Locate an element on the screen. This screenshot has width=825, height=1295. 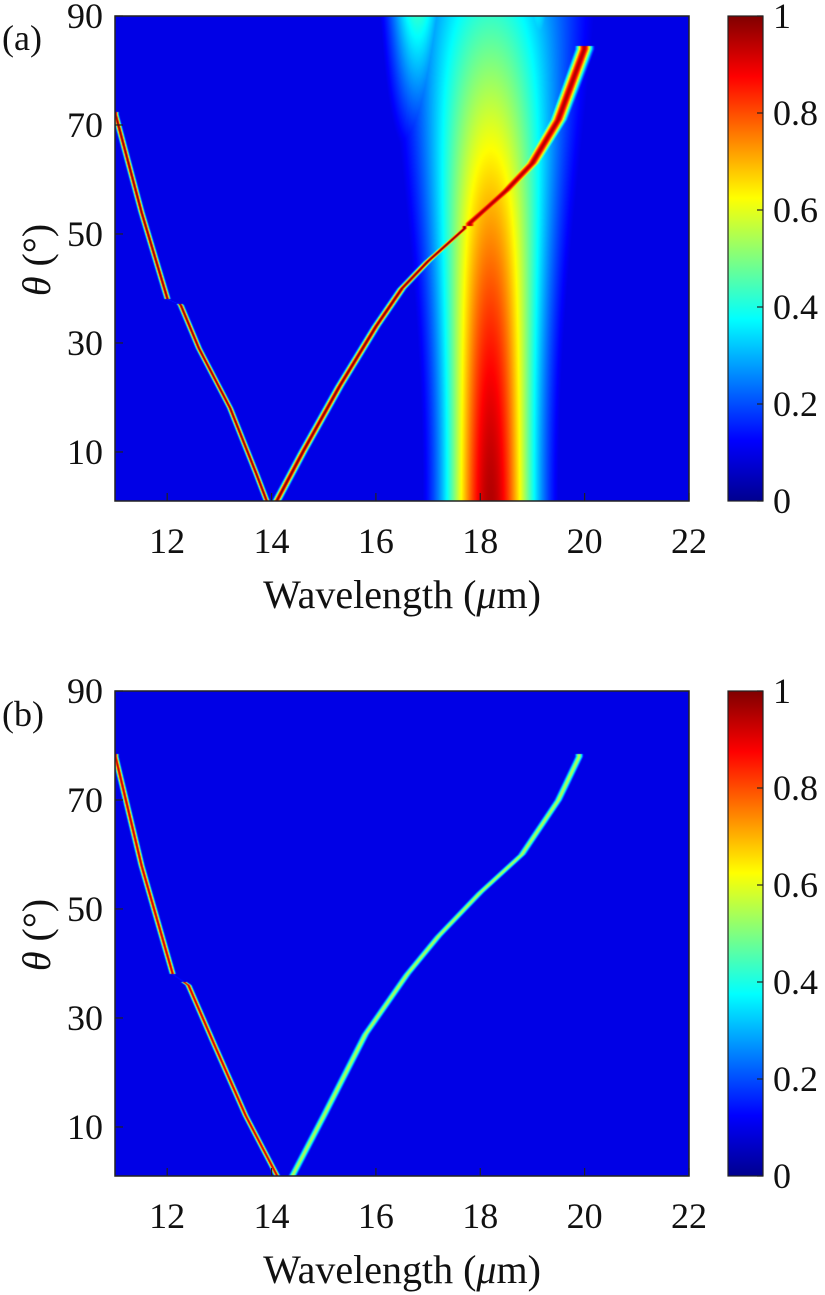
colorbar-ticks-a: 0 0.2 0.4 0.6 0.8 1 is located at coordinates (787, 260).